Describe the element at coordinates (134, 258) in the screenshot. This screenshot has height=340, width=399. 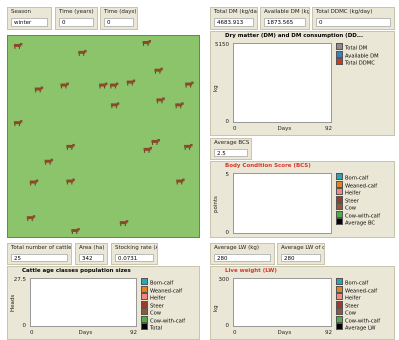
I see `monitor-value: 0.0731` at that location.